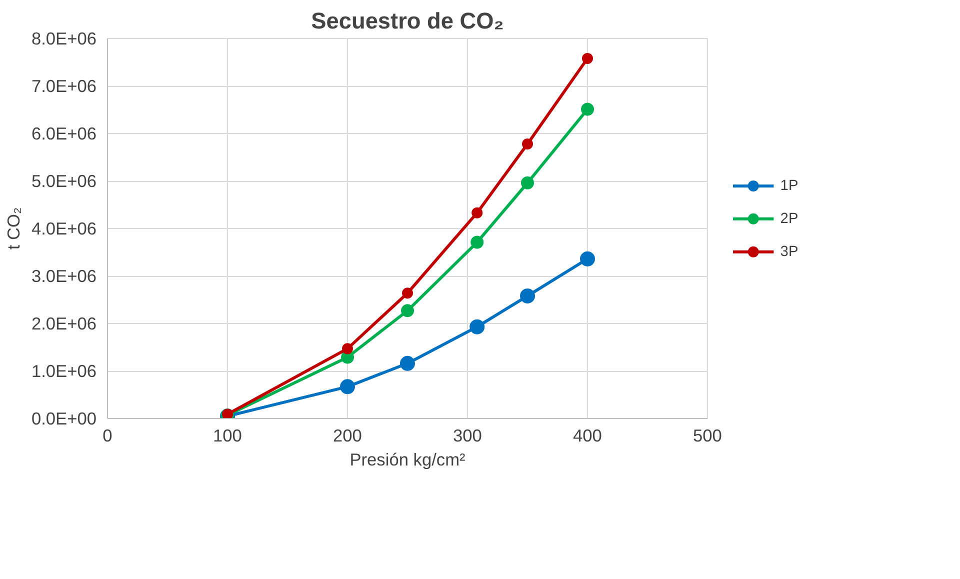  I want to click on y-tick-label: 0.0E+00, so click(64, 418).